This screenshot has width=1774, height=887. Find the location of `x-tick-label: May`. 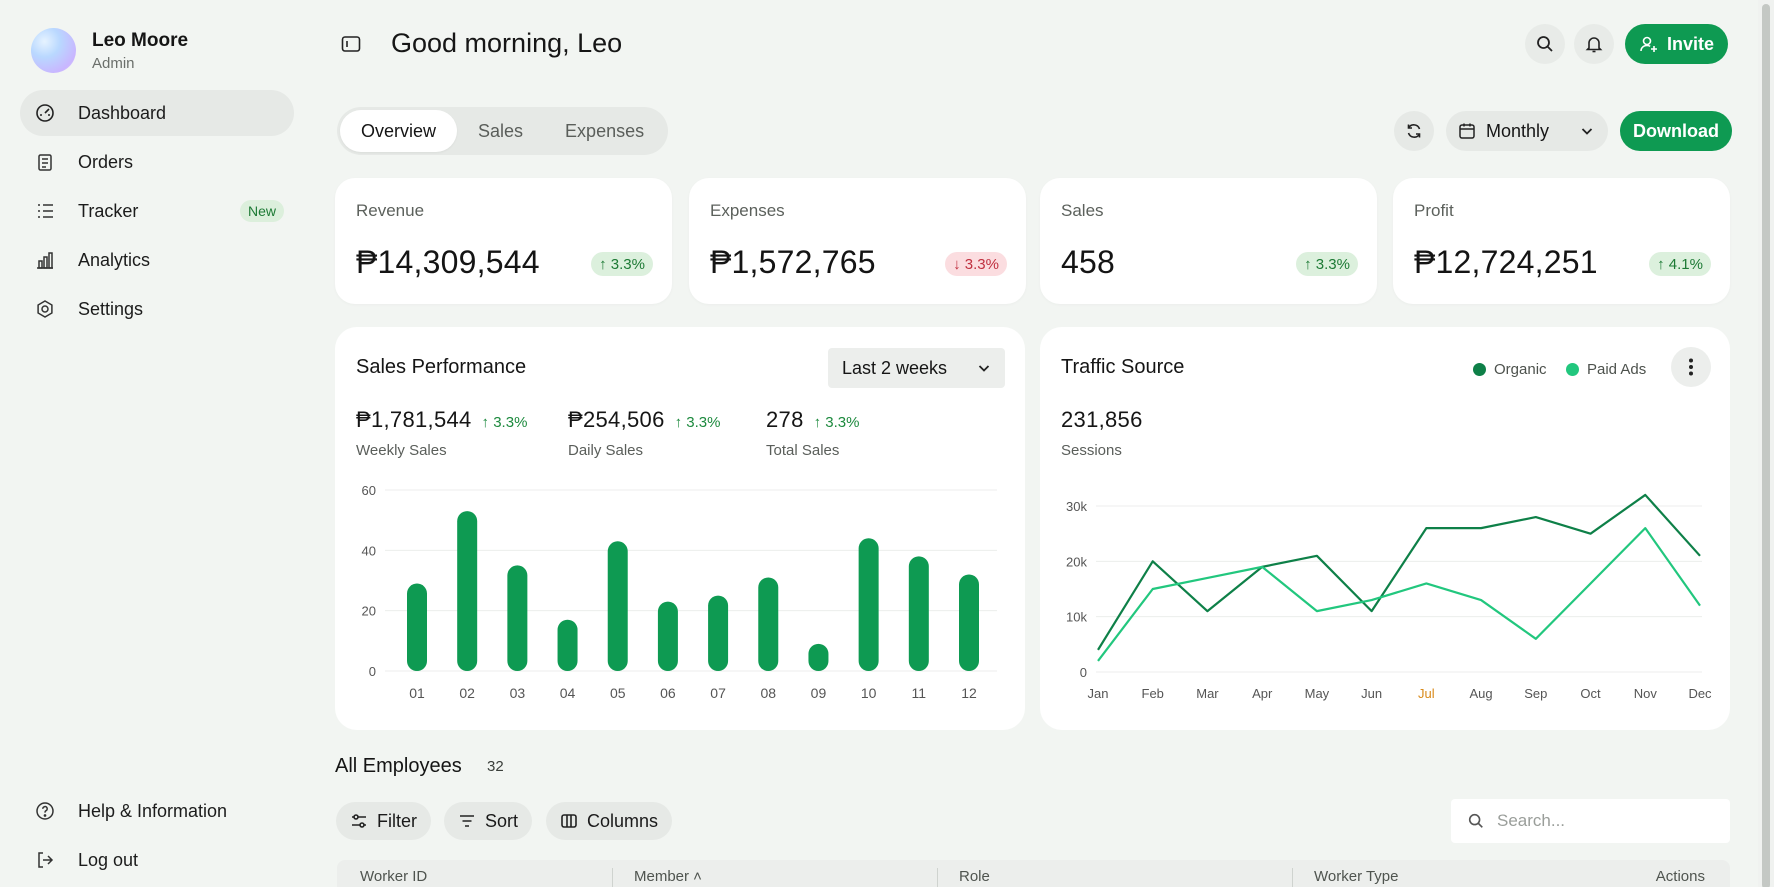

x-tick-label: May is located at coordinates (1317, 693).